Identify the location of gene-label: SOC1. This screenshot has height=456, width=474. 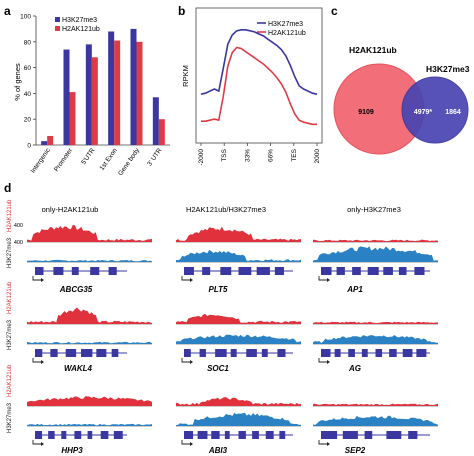
(218, 368).